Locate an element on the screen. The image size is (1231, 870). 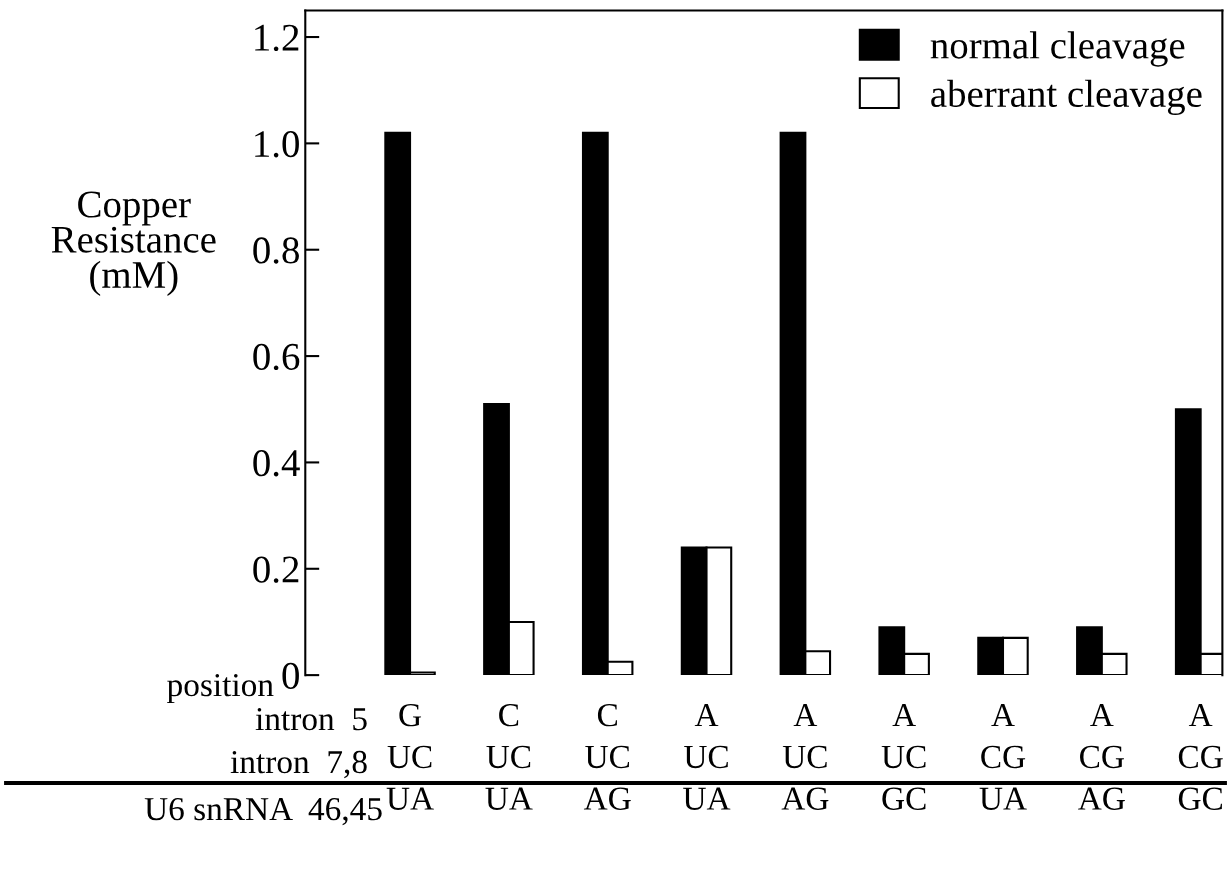
y-tick-label: 1.0 is located at coordinates (277, 144).